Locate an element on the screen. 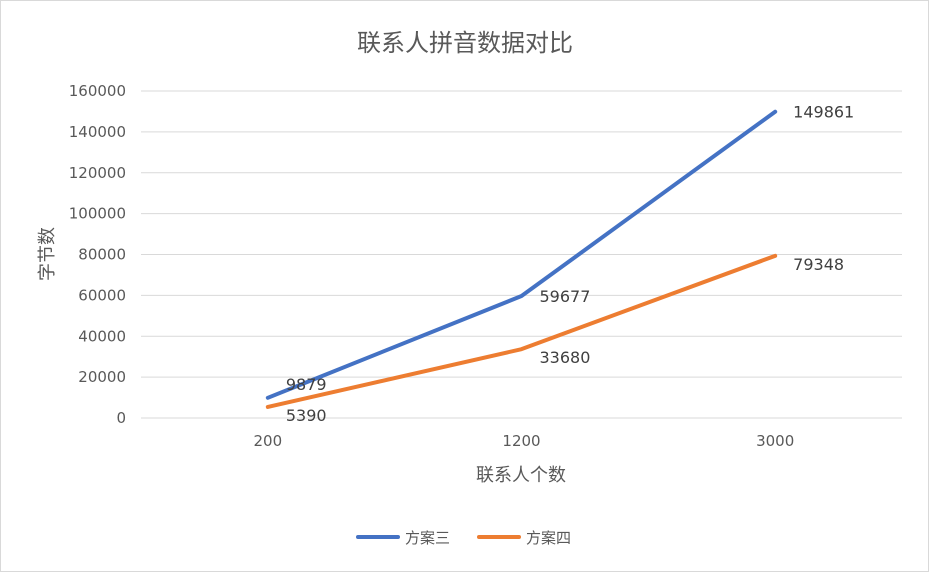 This screenshot has width=929, height=575. x-axis-title: 联系人个数 is located at coordinates (521, 475).